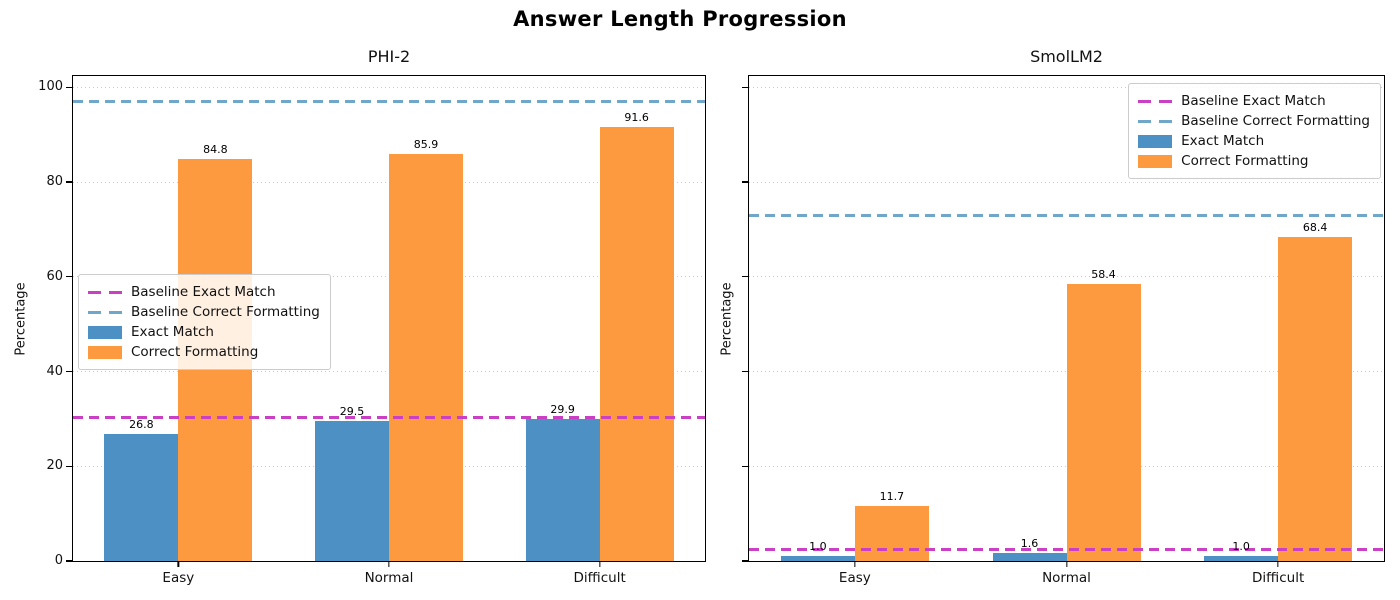  I want to click on bar-value-label: 68.4, so click(1315, 228).